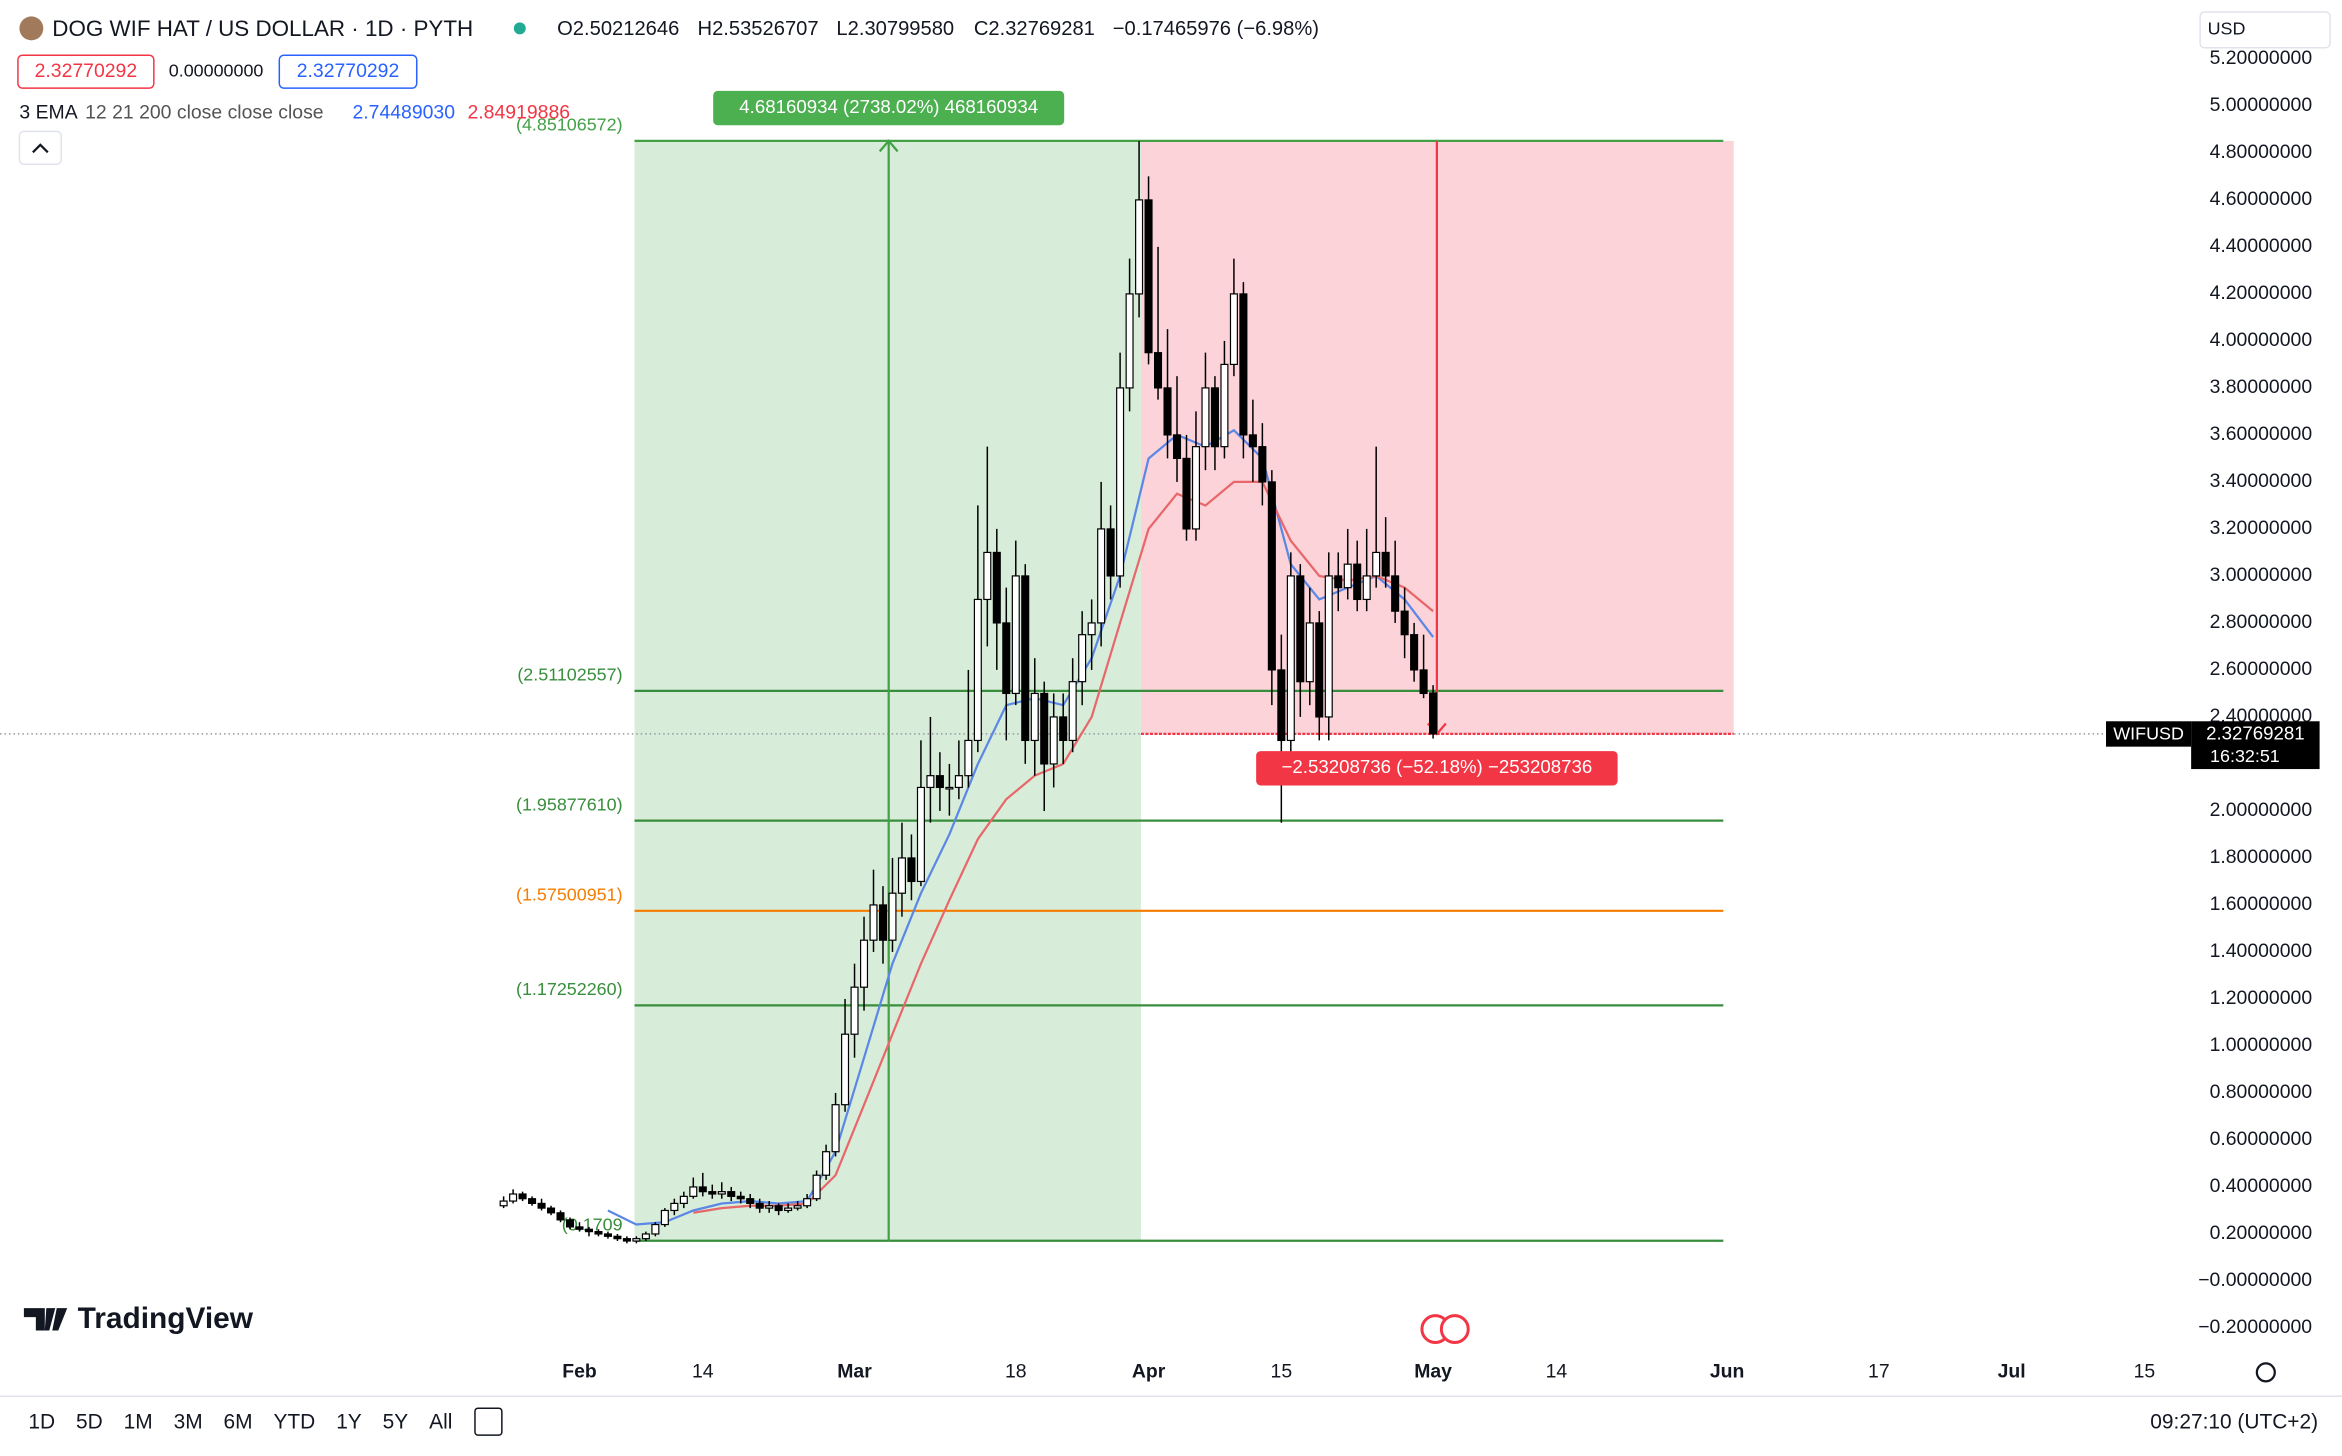 The image size is (2342, 1456). I want to click on range-button: 6M, so click(238, 1422).